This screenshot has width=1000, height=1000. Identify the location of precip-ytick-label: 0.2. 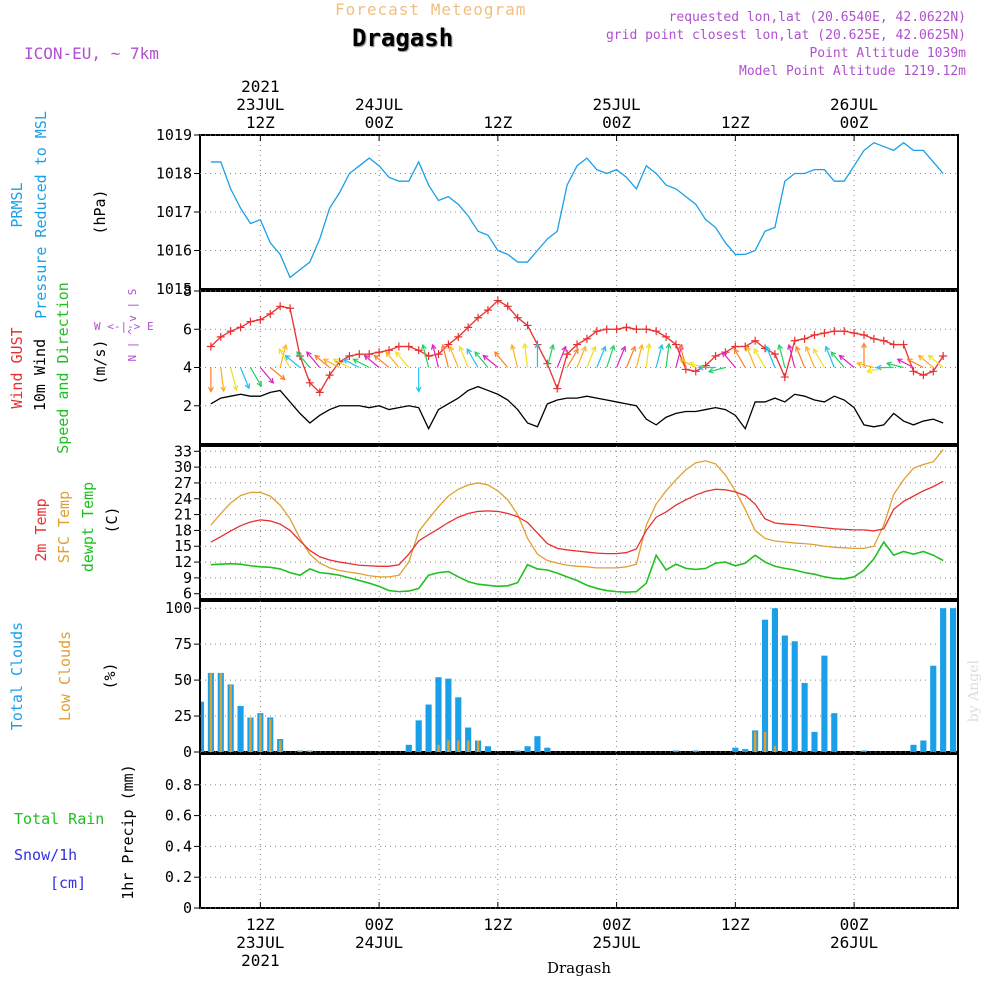
(178, 877).